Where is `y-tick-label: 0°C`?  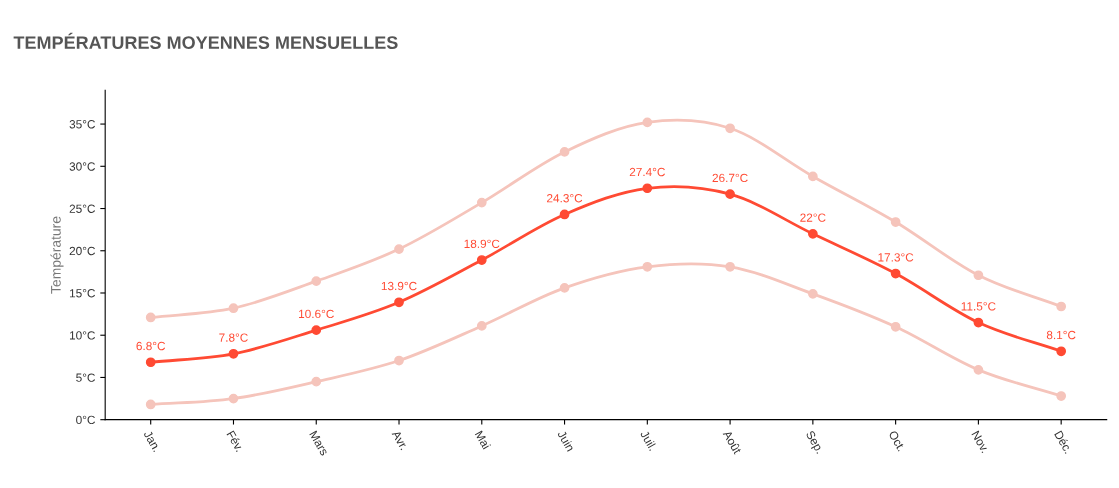
y-tick-label: 0°C is located at coordinates (86, 420).